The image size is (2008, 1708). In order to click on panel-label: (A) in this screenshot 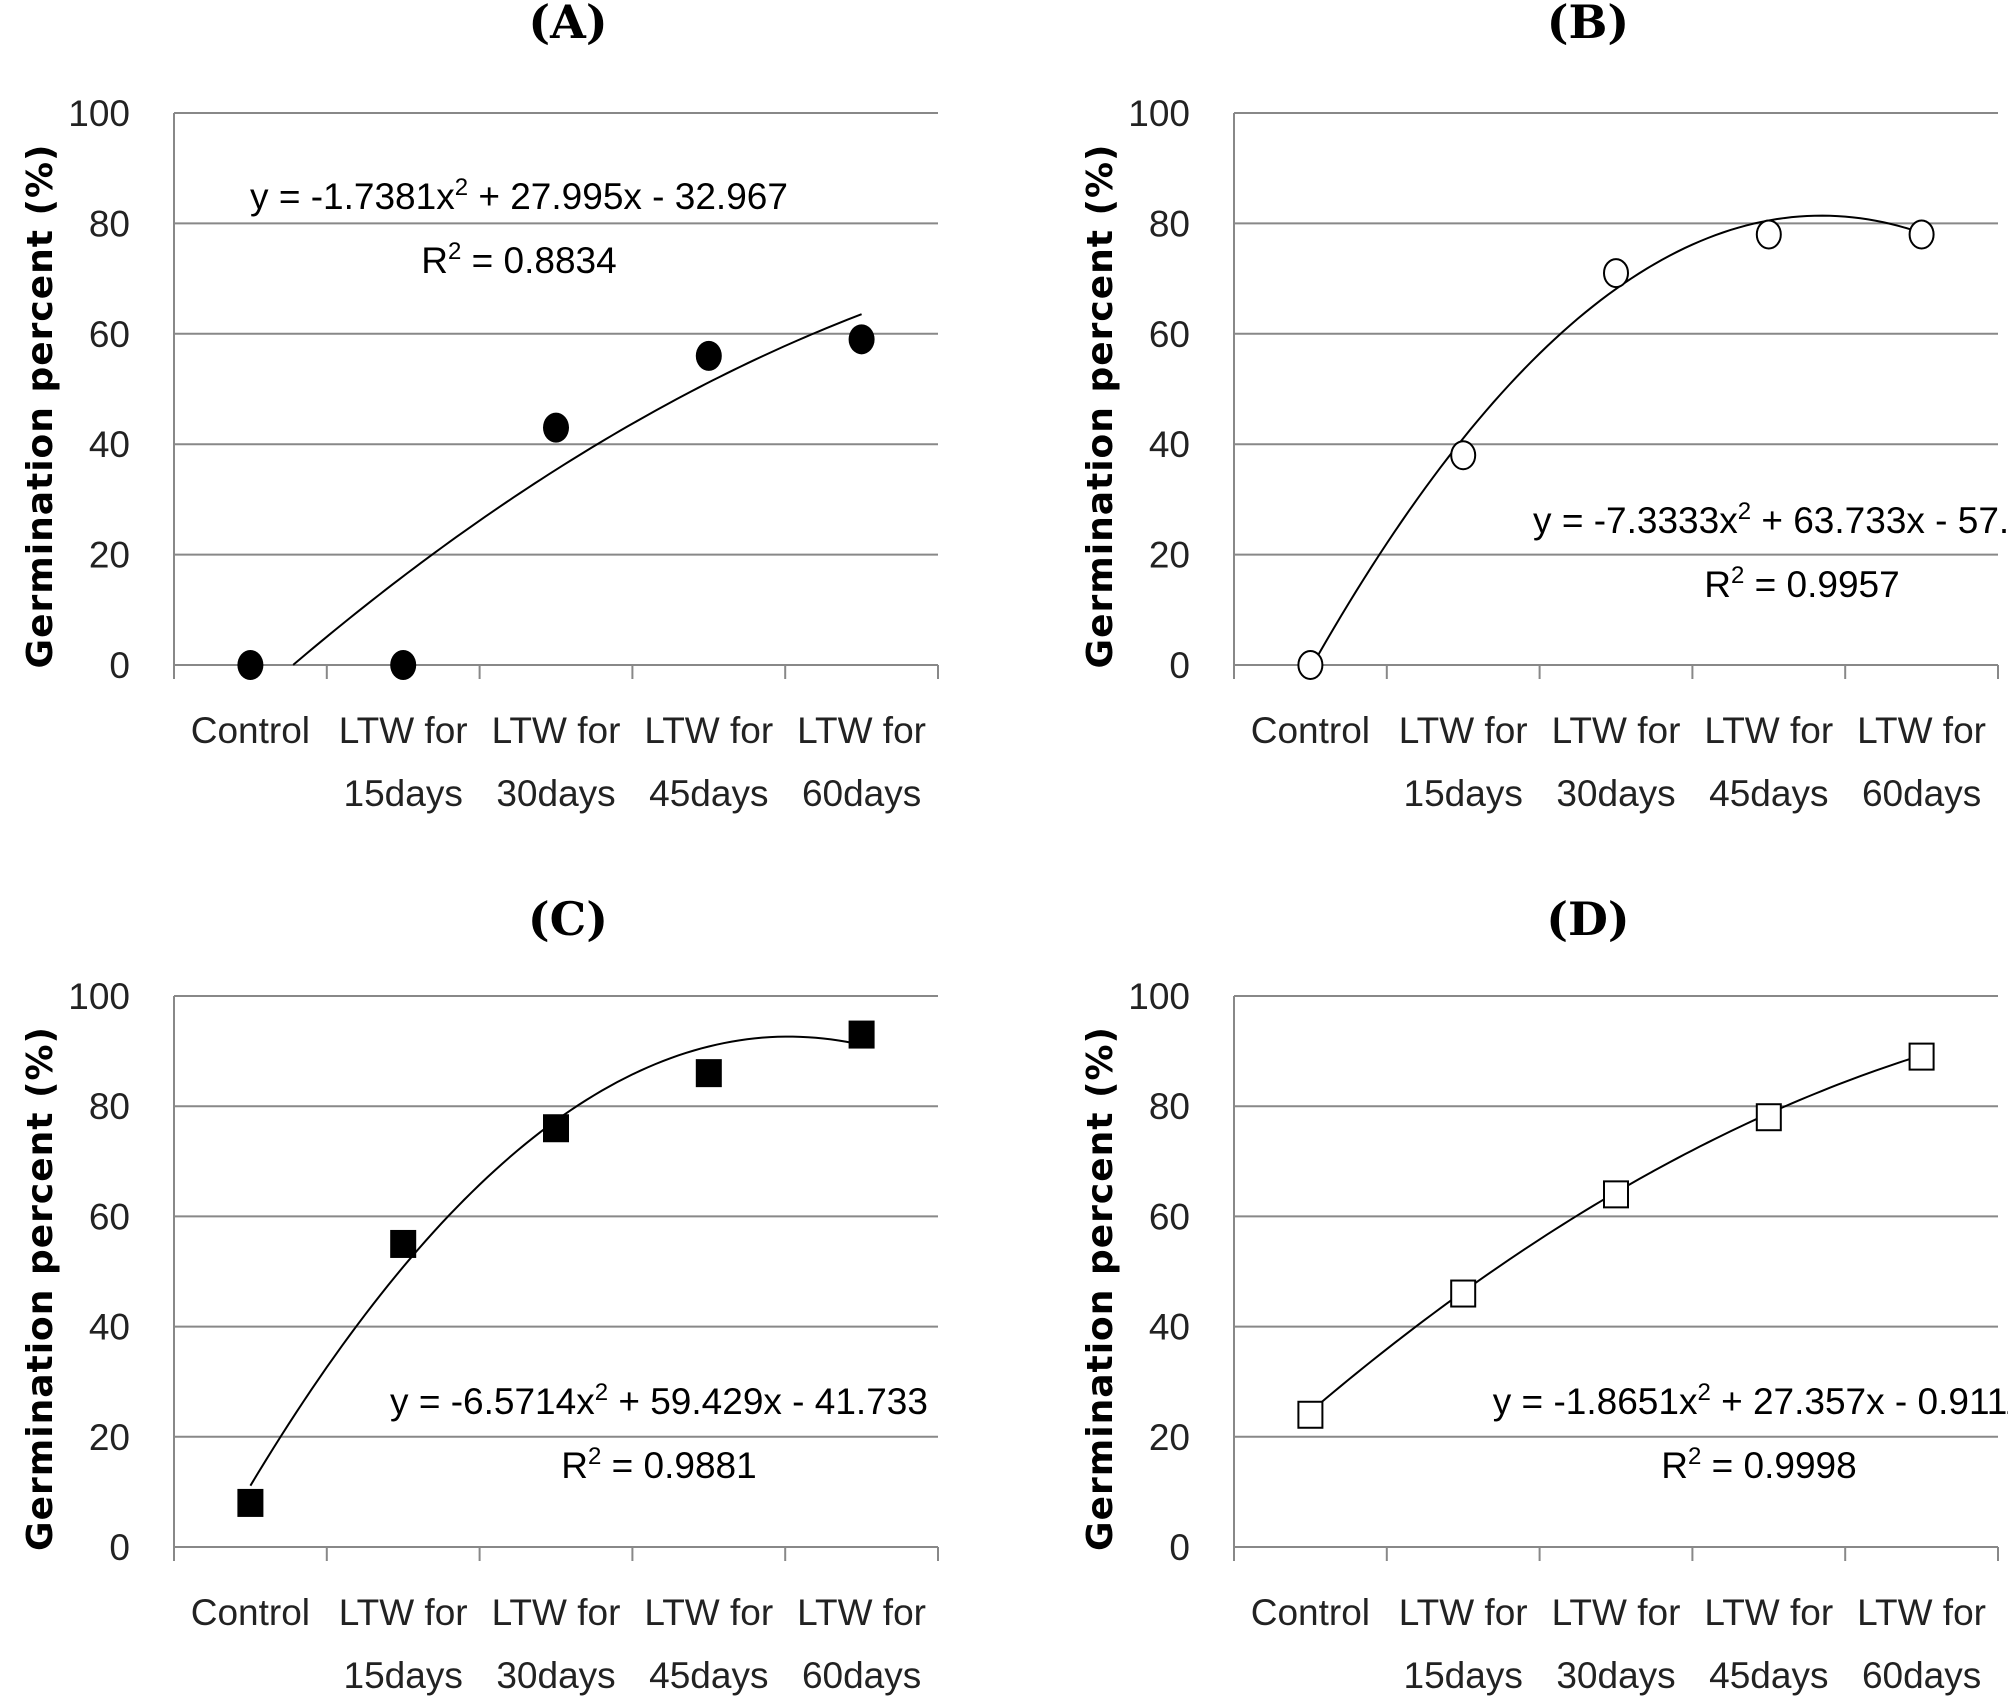, I will do `click(567, 24)`.